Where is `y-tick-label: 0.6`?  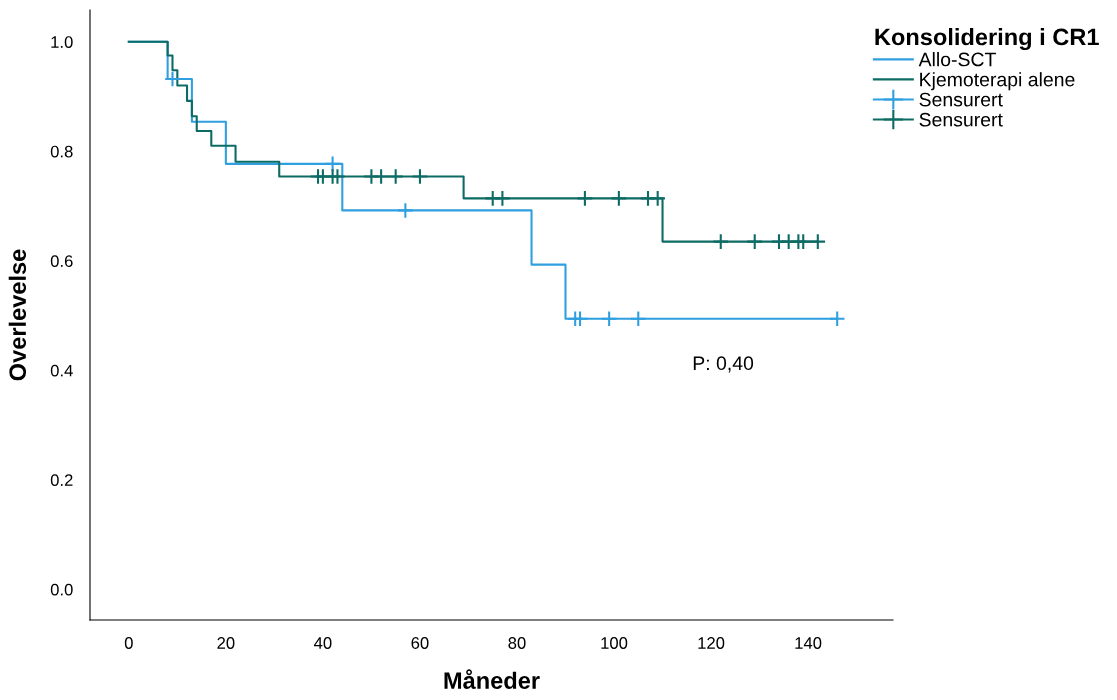 y-tick-label: 0.6 is located at coordinates (61, 261).